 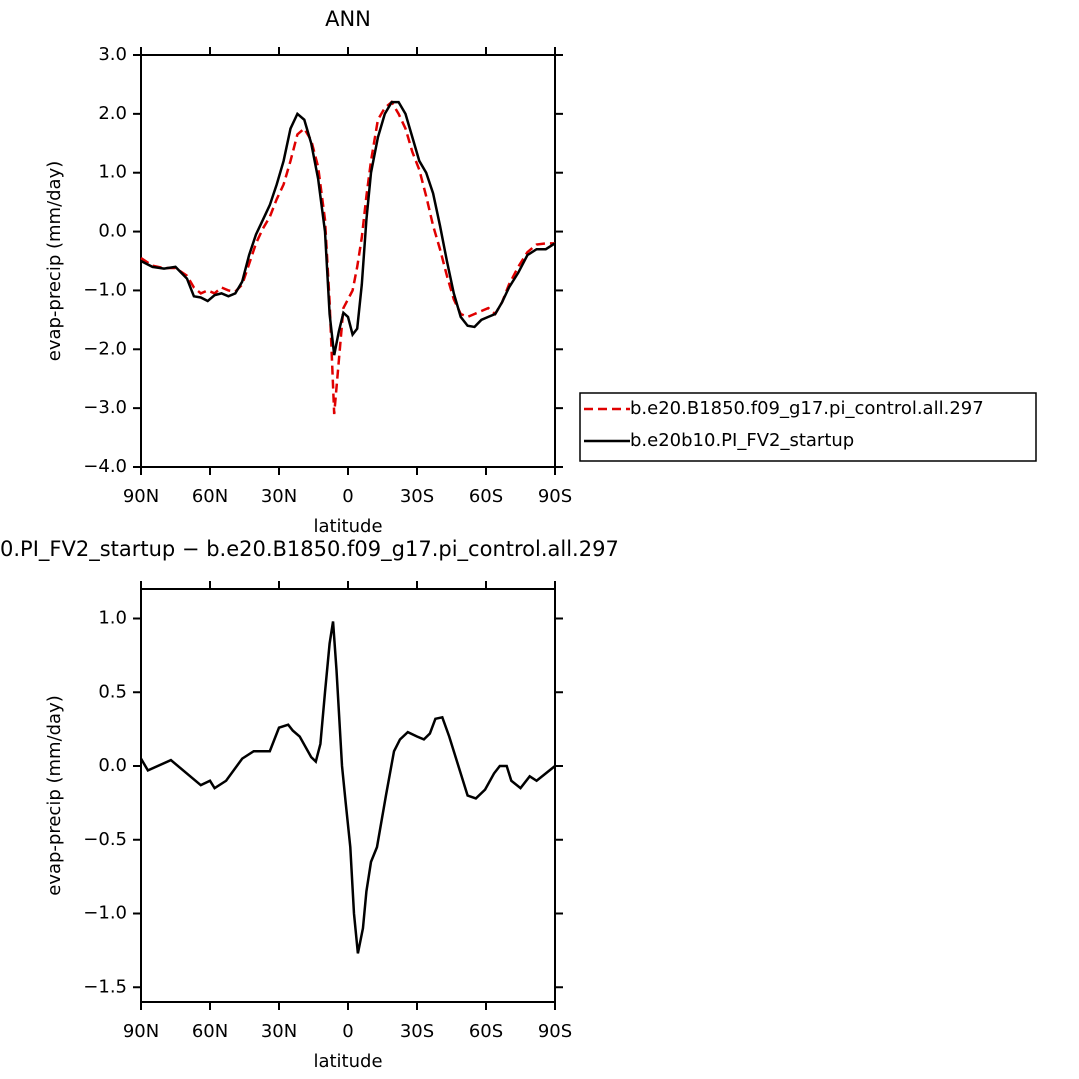 What do you see at coordinates (105, 986) in the screenshot?
I see `y-tick-label: −1.5` at bounding box center [105, 986].